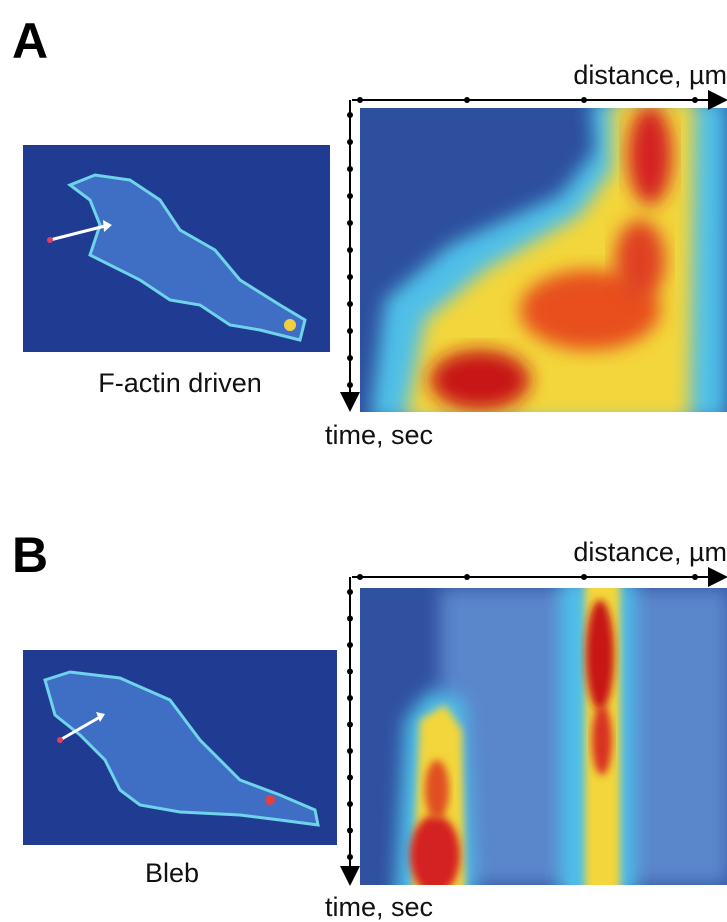  Describe the element at coordinates (30, 41) in the screenshot. I see `panel-label: A` at that location.